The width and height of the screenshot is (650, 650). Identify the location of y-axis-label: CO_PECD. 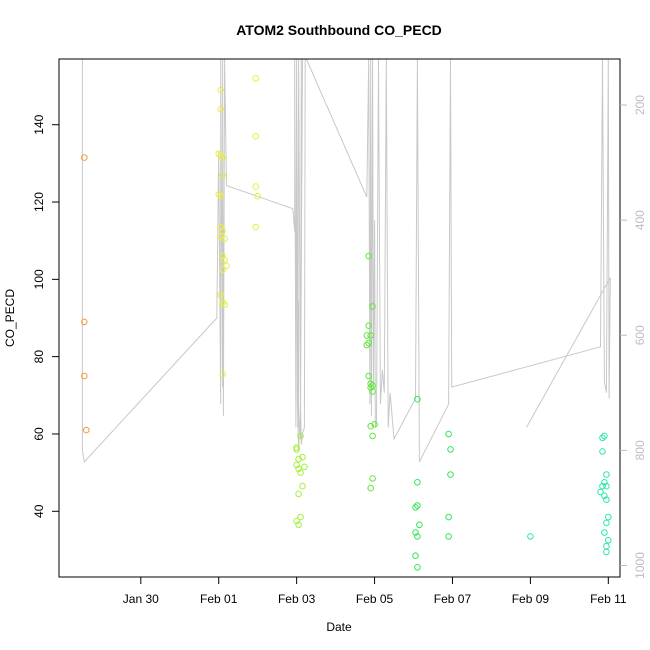
(10, 318).